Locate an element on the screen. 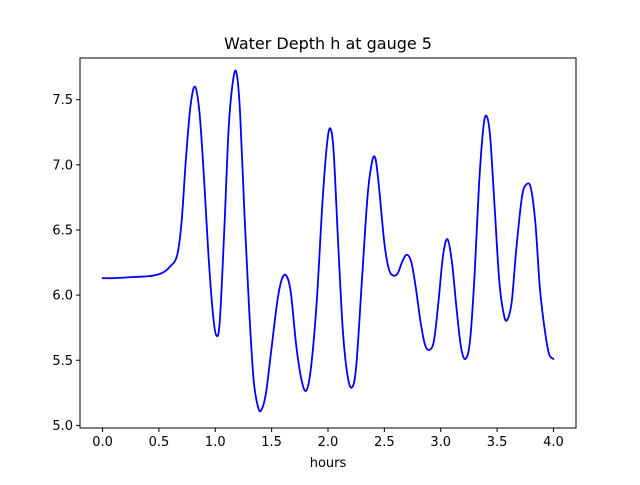  y-tick-label: 6.0 is located at coordinates (62, 296).